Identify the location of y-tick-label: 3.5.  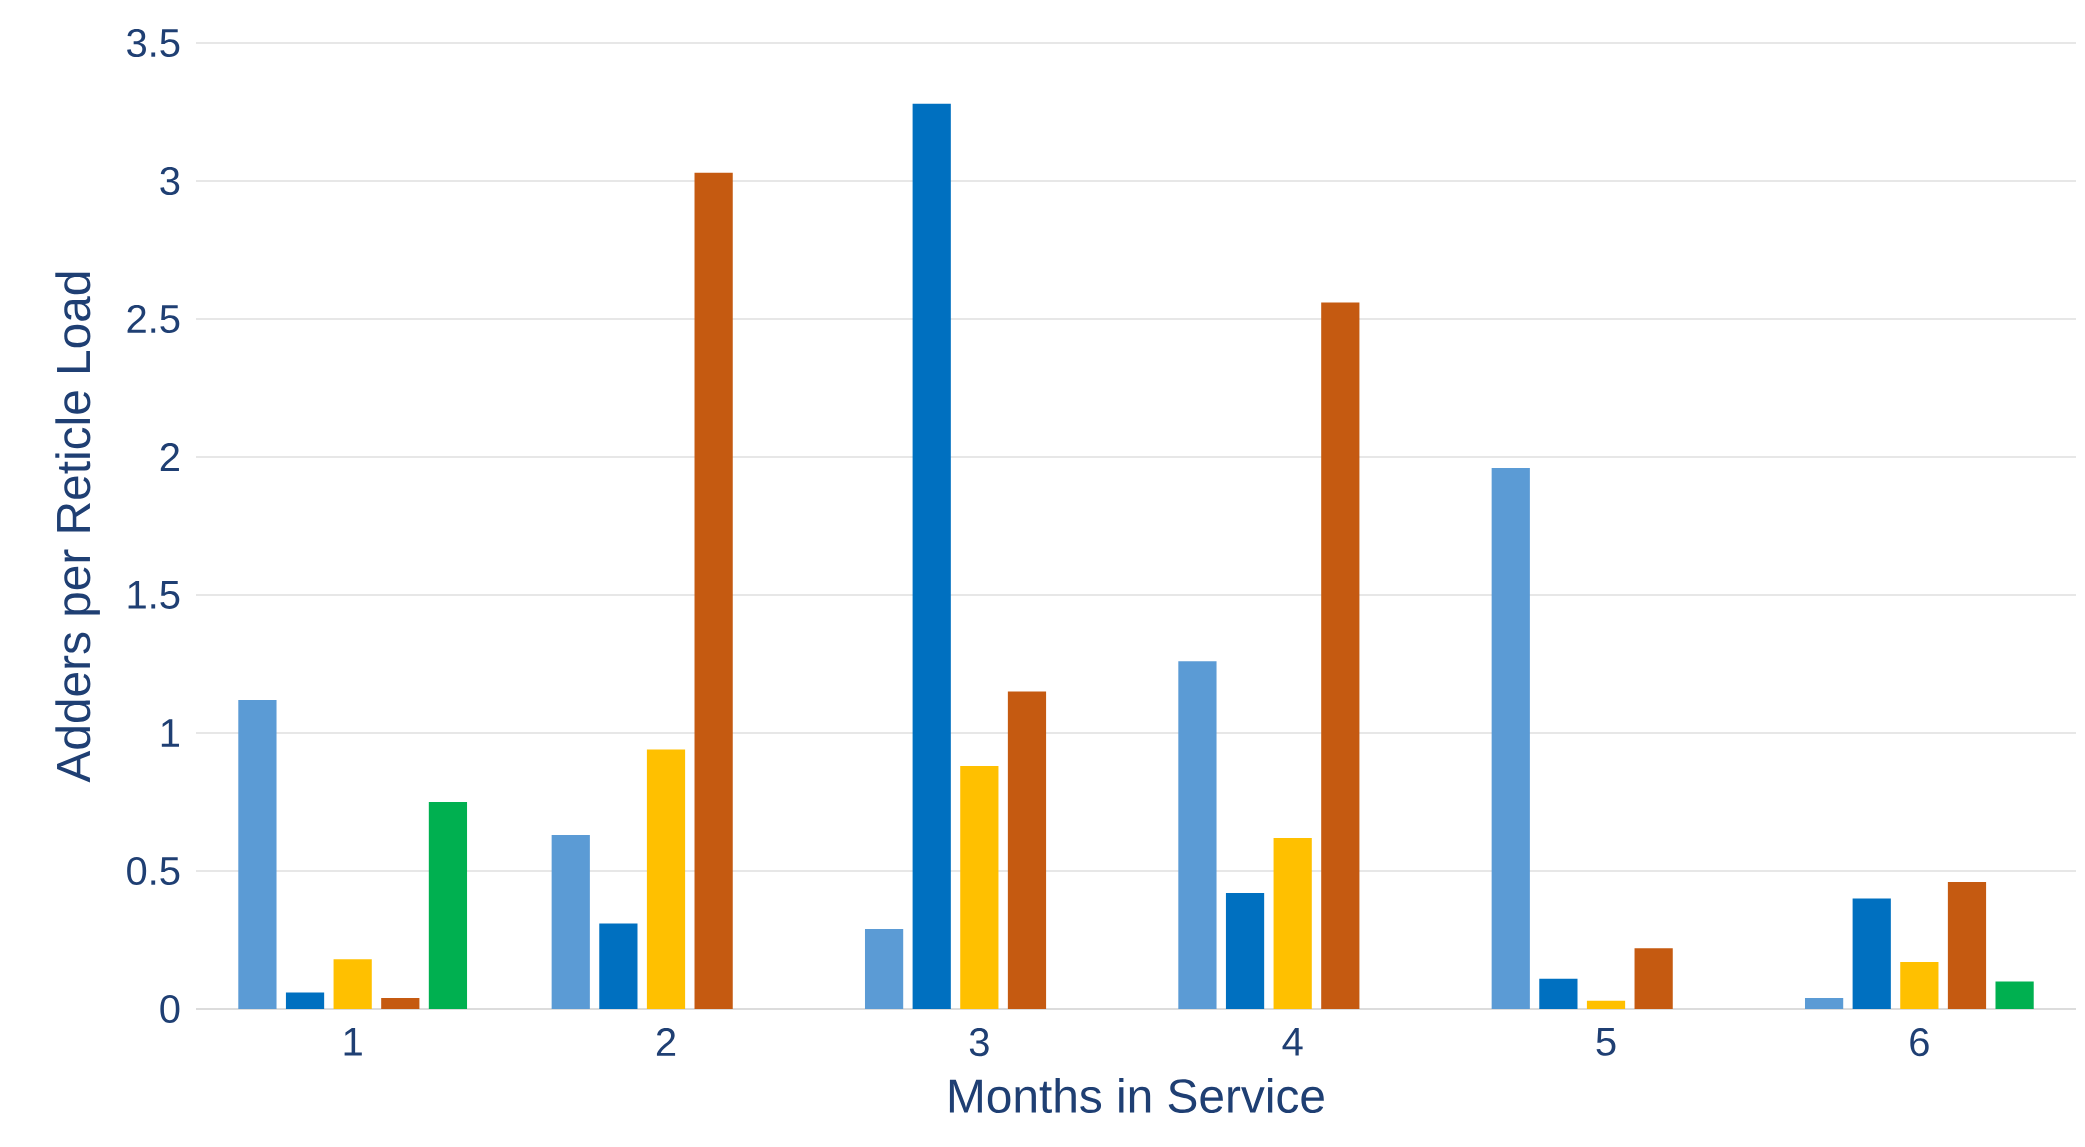
(153, 43).